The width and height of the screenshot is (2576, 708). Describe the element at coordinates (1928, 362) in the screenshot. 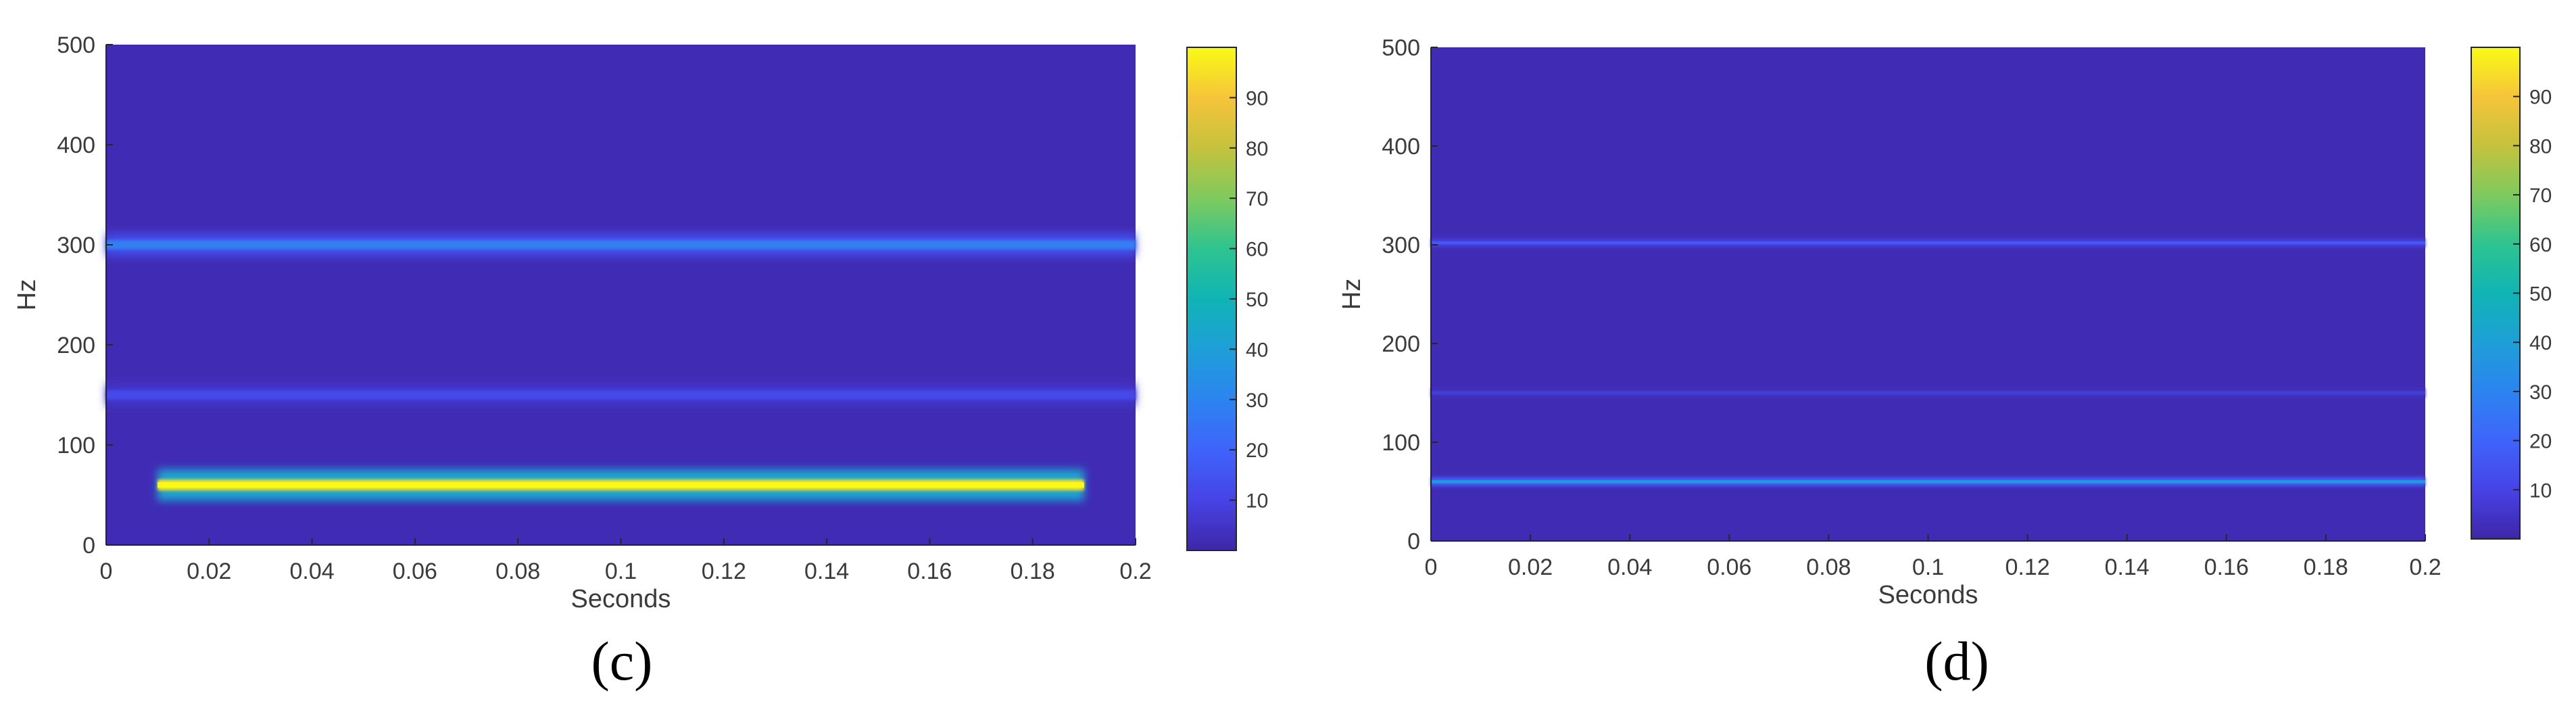

I see `frequency-bands` at that location.